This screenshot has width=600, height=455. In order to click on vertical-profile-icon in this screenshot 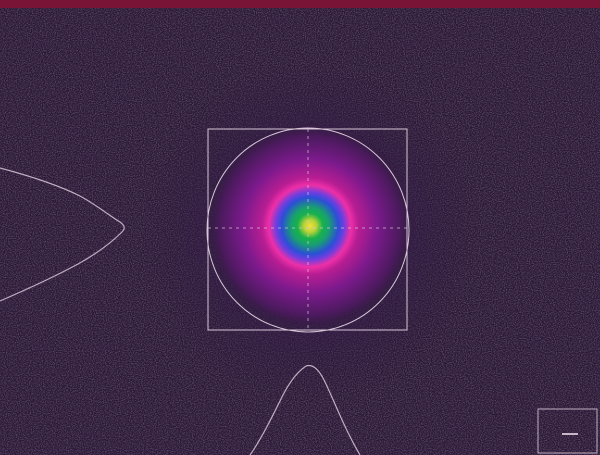, I will do `click(305, 409)`.